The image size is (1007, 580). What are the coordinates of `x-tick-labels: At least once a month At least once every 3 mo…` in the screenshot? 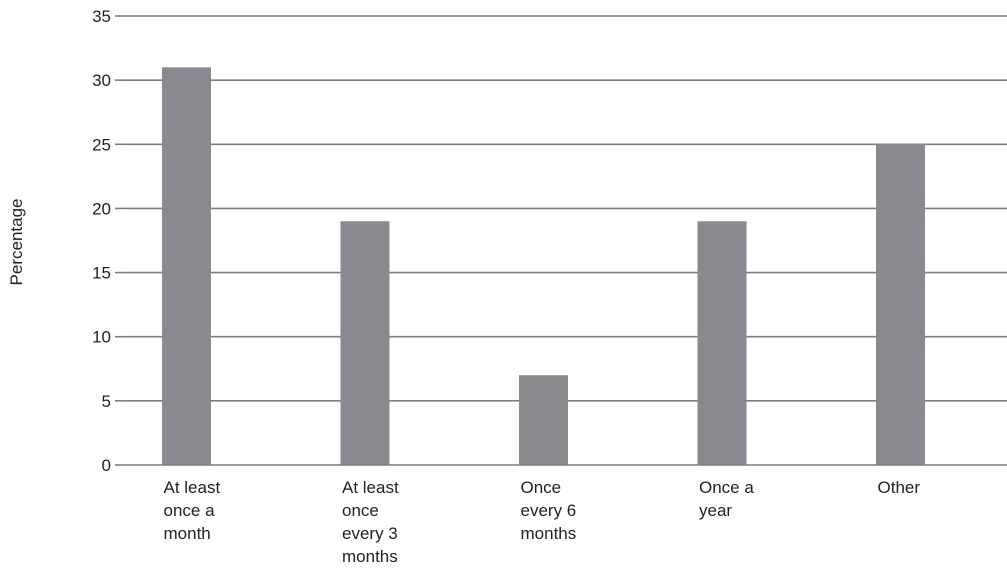 It's located at (542, 522).